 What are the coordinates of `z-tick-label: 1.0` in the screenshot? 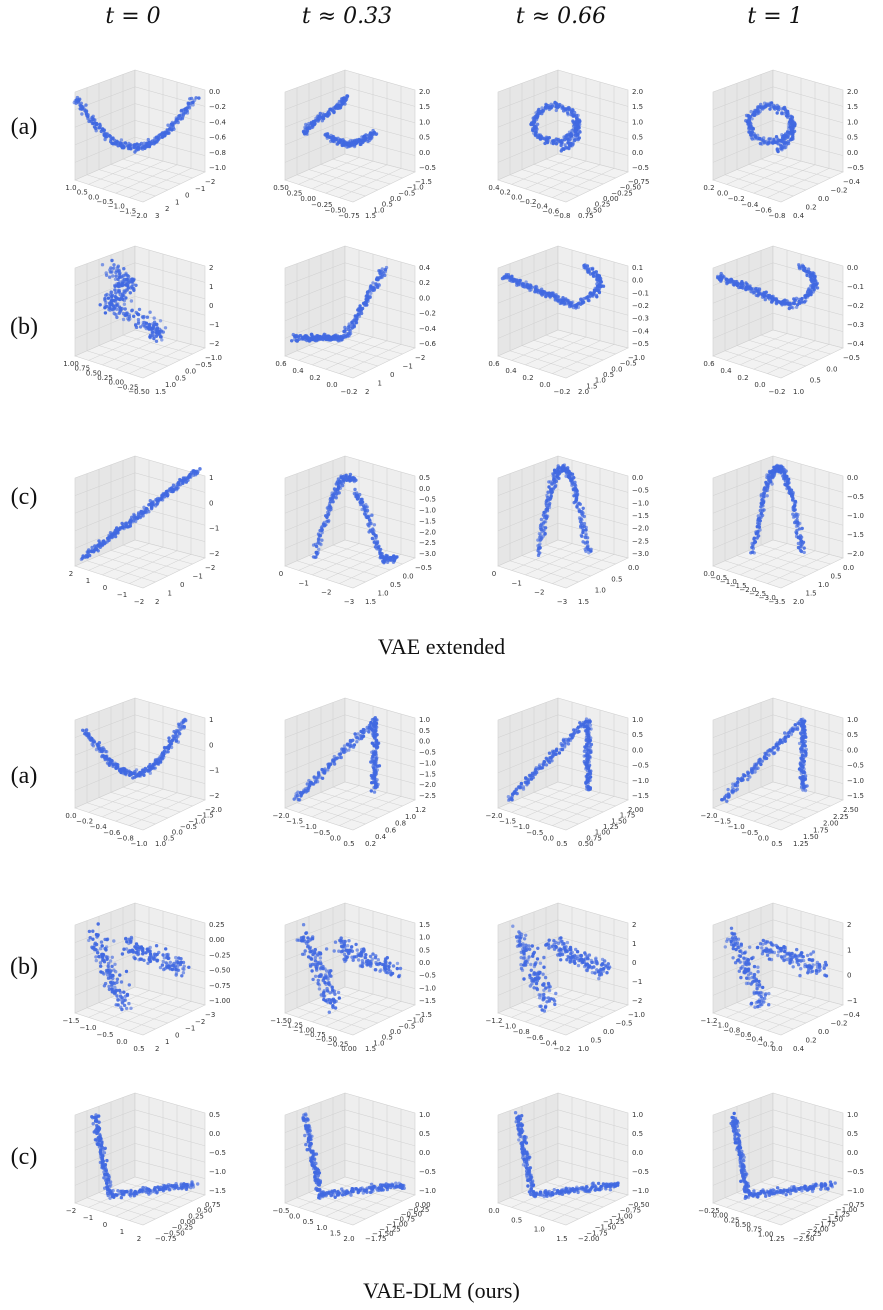 It's located at (424, 122).